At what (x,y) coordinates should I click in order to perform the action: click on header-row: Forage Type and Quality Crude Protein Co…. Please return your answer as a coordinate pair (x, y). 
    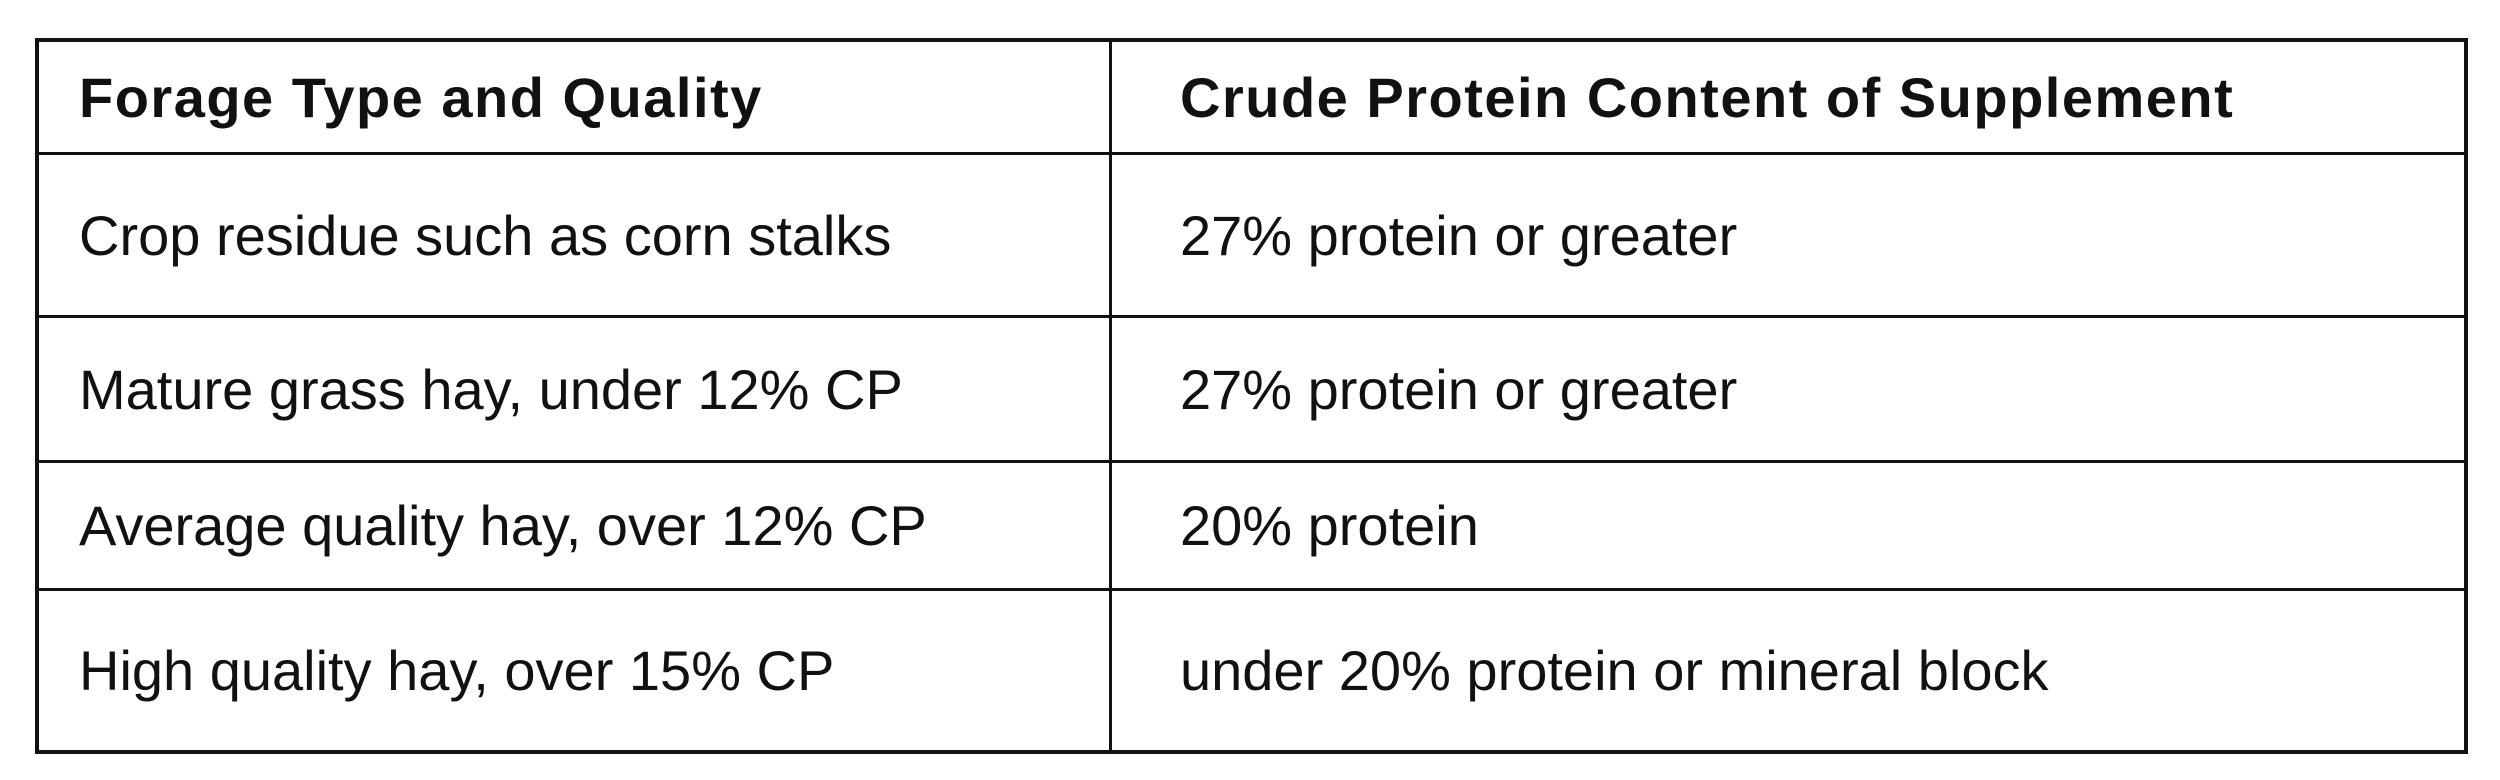
    Looking at the image, I should click on (1251, 96).